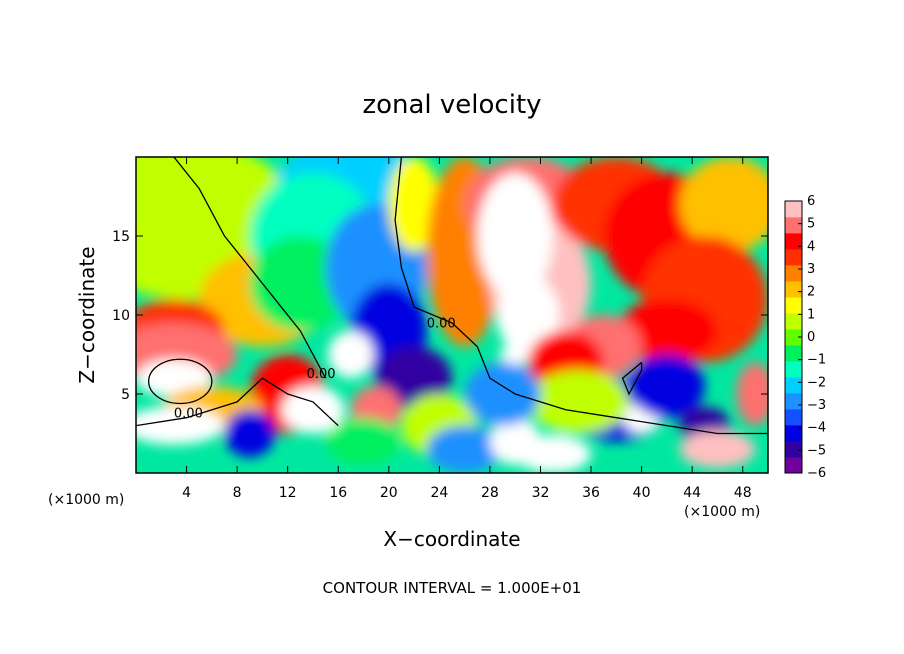  I want to click on x-tick-label-11: 48, so click(743, 493).